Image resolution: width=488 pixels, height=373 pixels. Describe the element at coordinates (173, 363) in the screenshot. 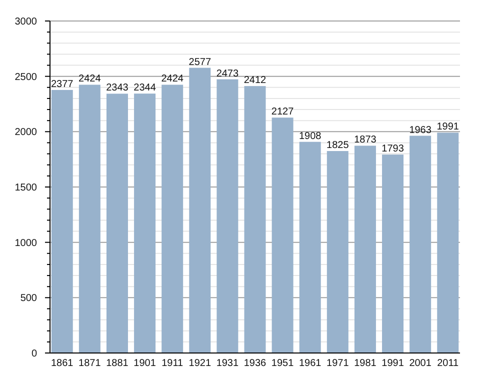

I see `x-tick-label: 1911` at that location.